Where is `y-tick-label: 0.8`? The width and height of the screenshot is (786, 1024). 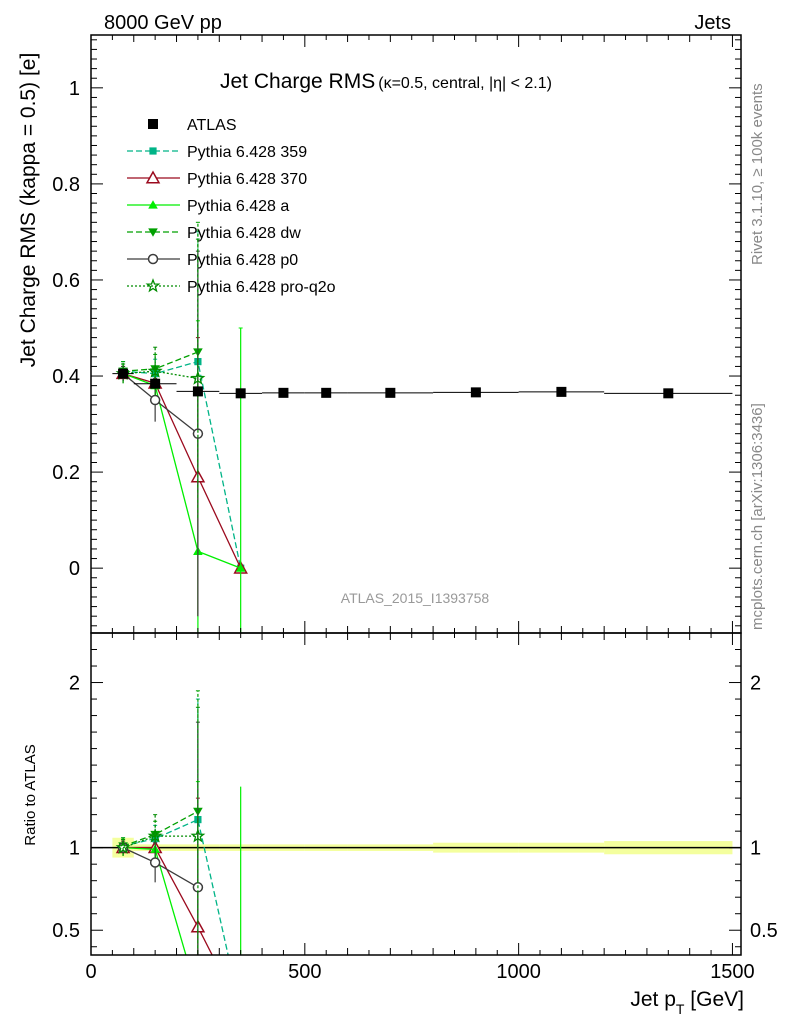
y-tick-label: 0.8 is located at coordinates (66, 185).